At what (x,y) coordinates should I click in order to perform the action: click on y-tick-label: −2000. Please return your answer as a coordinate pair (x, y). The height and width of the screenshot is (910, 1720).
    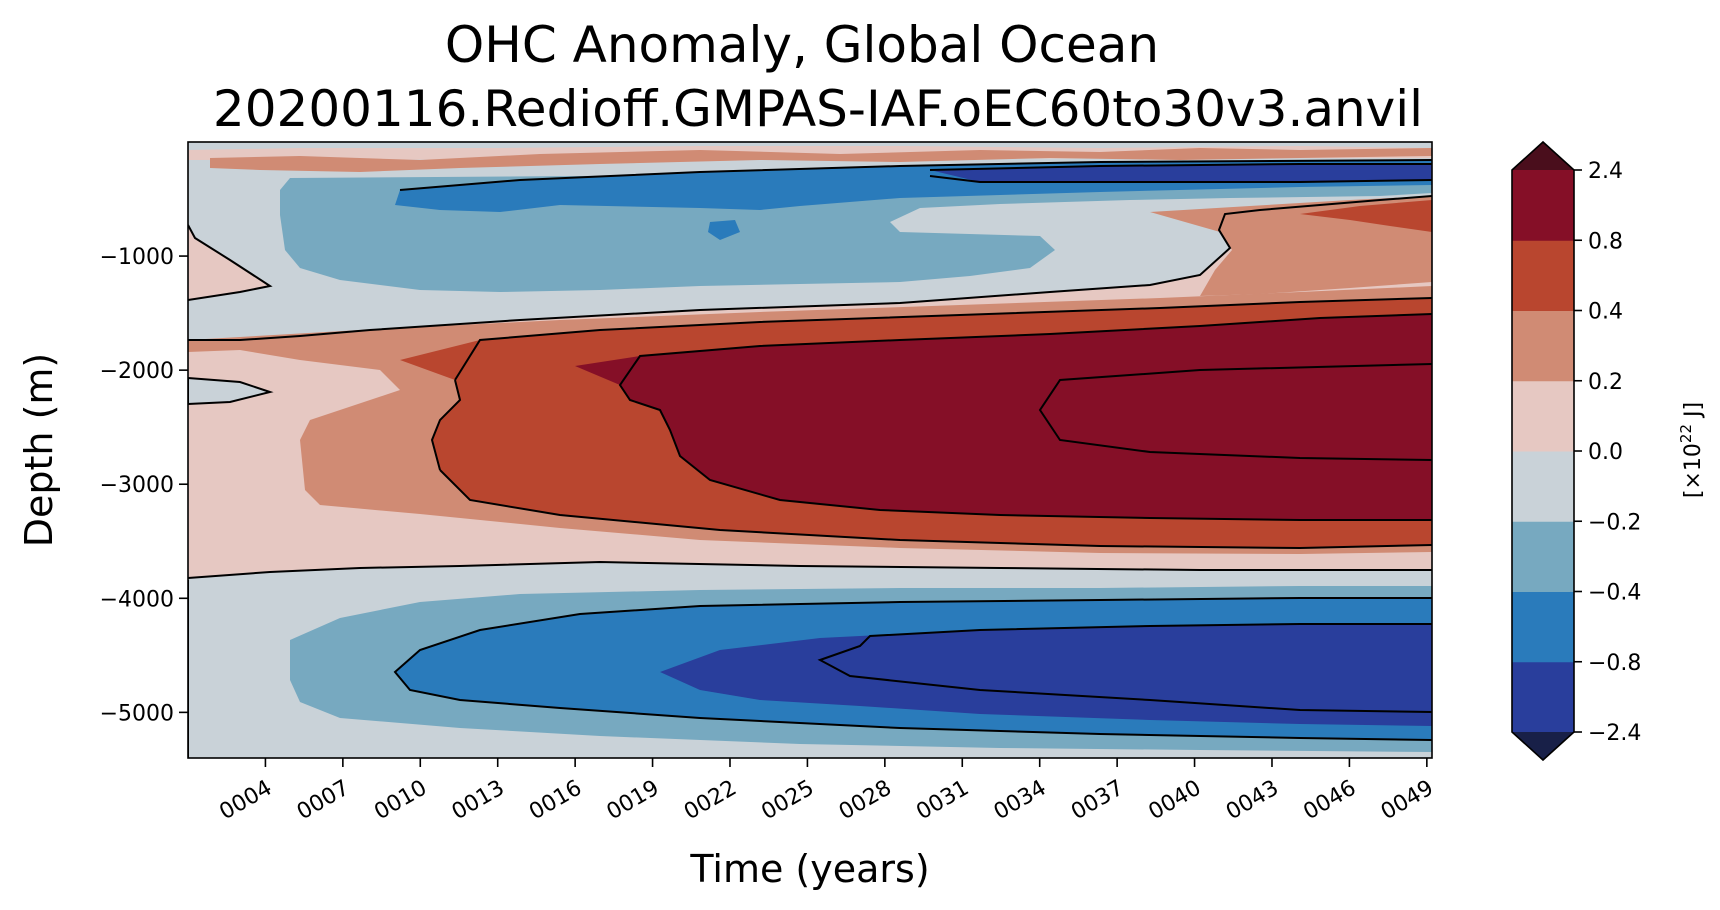
    Looking at the image, I should click on (137, 371).